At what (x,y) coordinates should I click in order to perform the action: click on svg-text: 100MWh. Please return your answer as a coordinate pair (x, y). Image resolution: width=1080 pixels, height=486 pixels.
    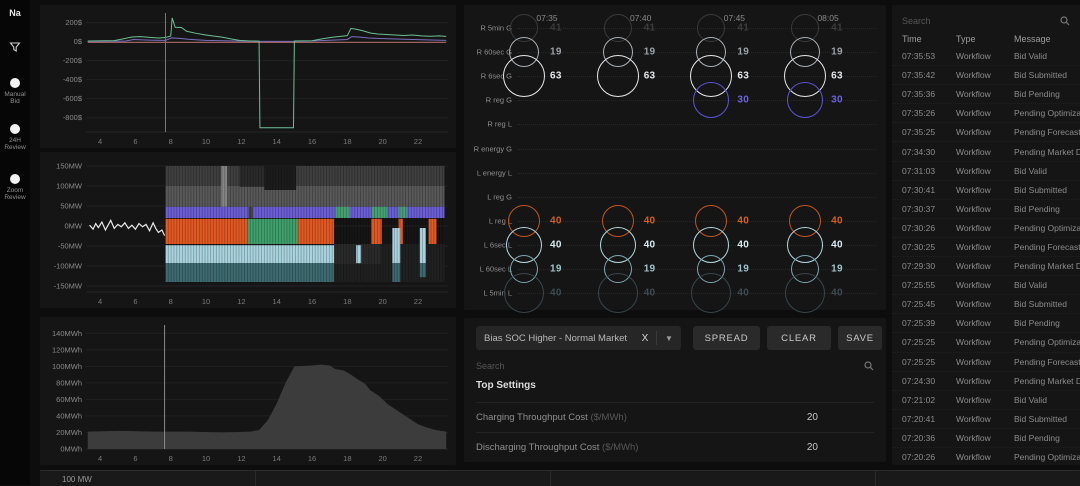
    Looking at the image, I should click on (67, 366).